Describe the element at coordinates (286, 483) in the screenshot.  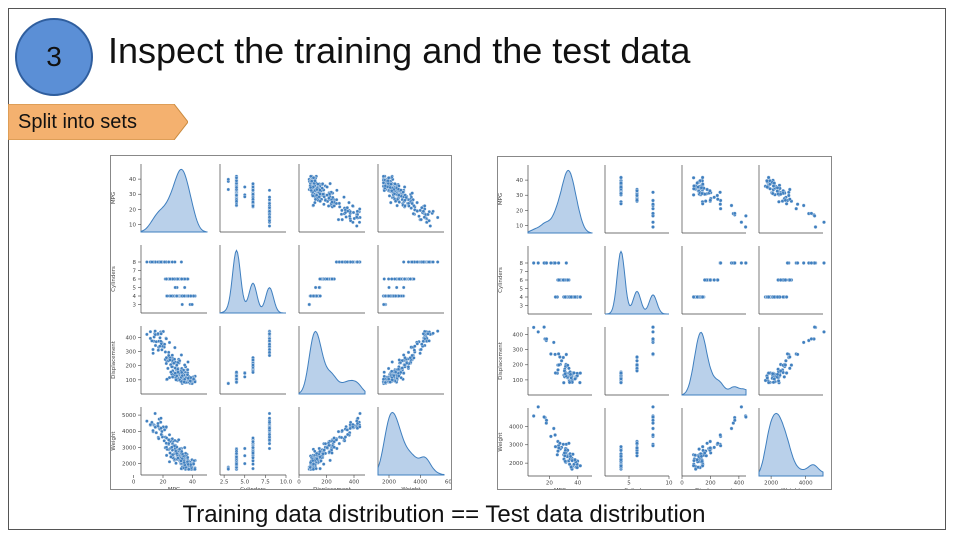
I see `x-tick-label: 10.0` at that location.